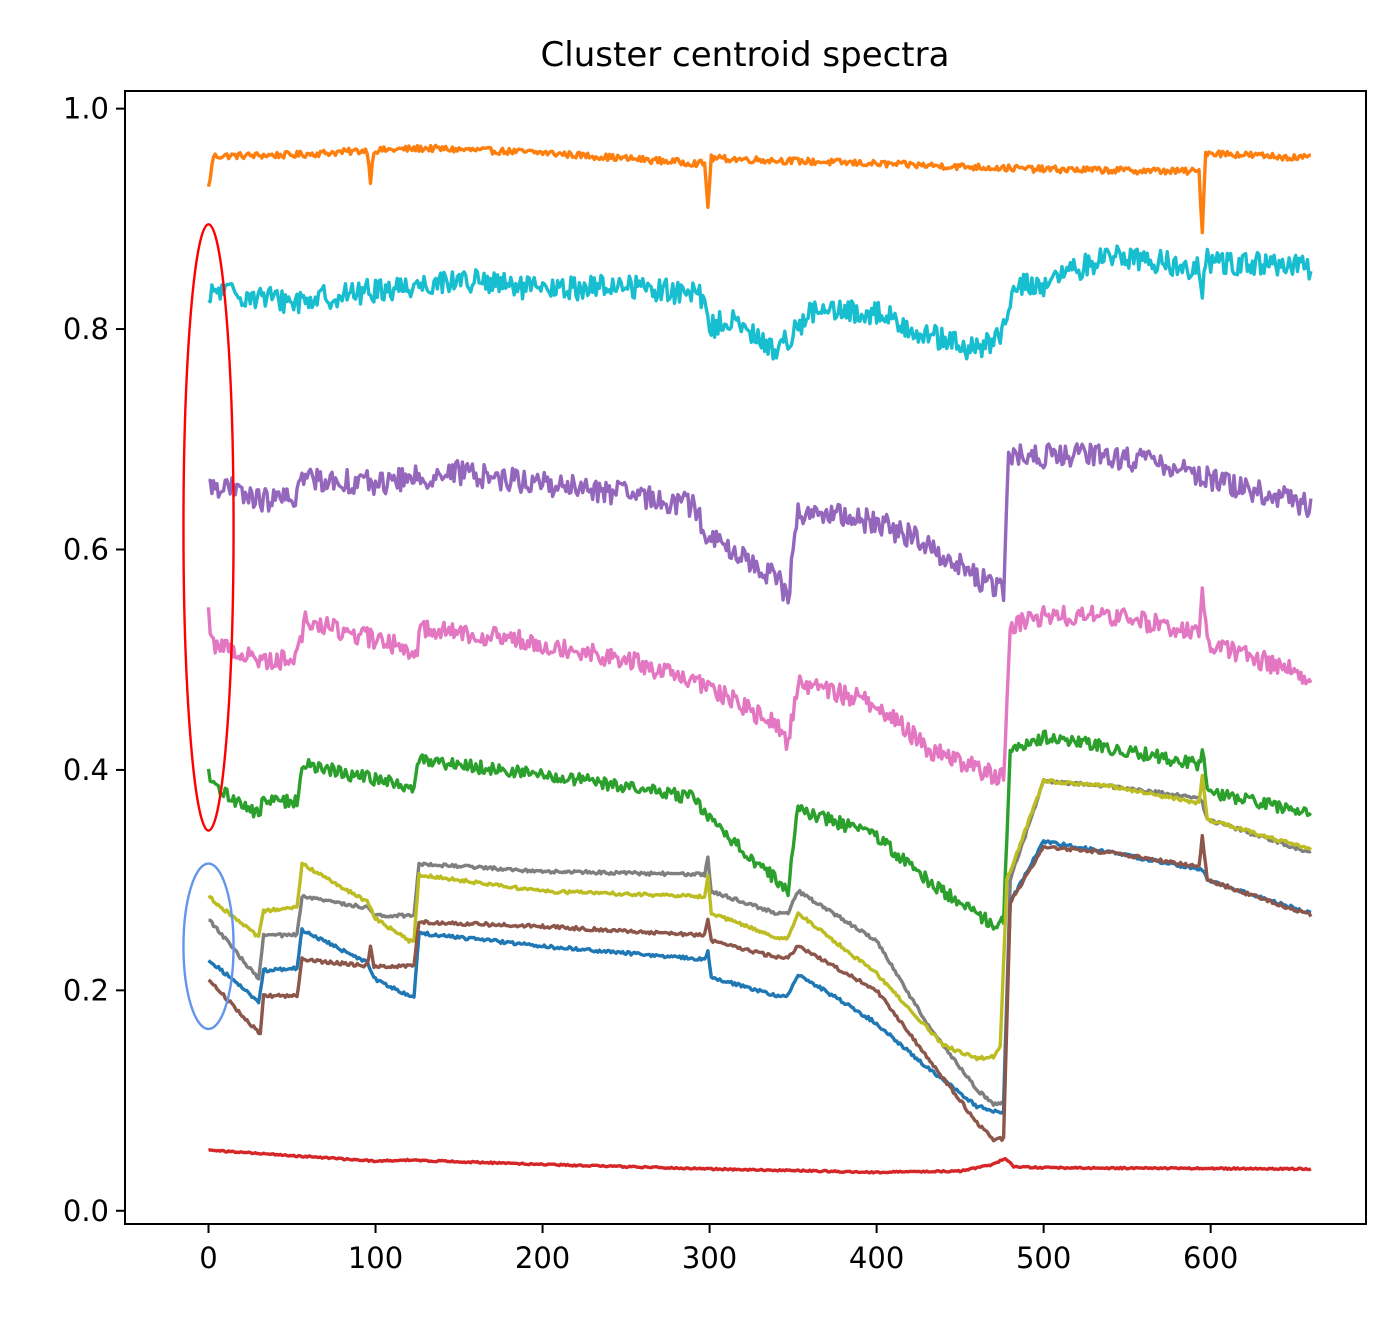  What do you see at coordinates (86, 1211) in the screenshot?
I see `y-tick-label: 0.0` at bounding box center [86, 1211].